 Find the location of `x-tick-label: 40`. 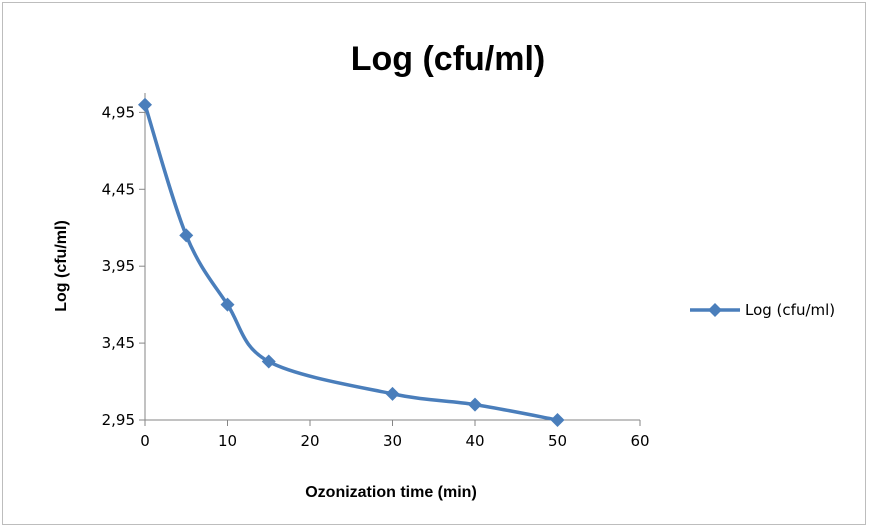

x-tick-label: 40 is located at coordinates (474, 441).